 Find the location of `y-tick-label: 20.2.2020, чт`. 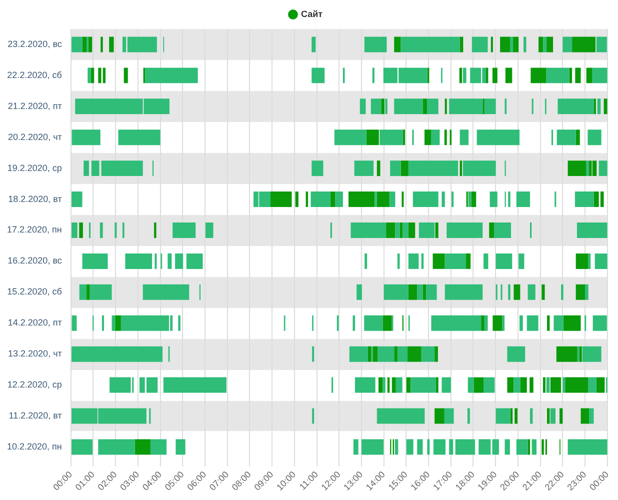

y-tick-label: 20.2.2020, чт is located at coordinates (35, 137).